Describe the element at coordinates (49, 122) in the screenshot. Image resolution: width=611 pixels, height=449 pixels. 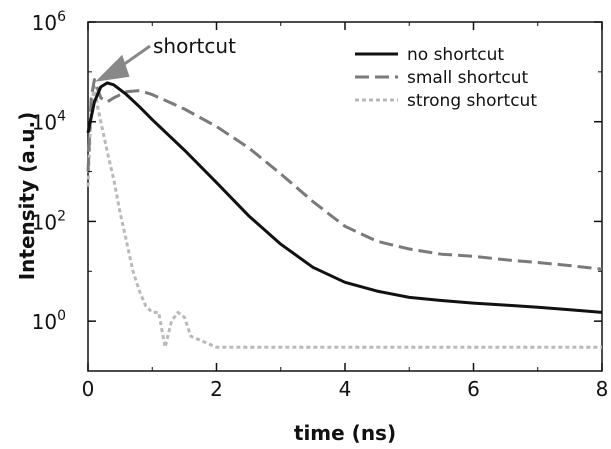
I see `y-tick-label: 10⁴` at that location.